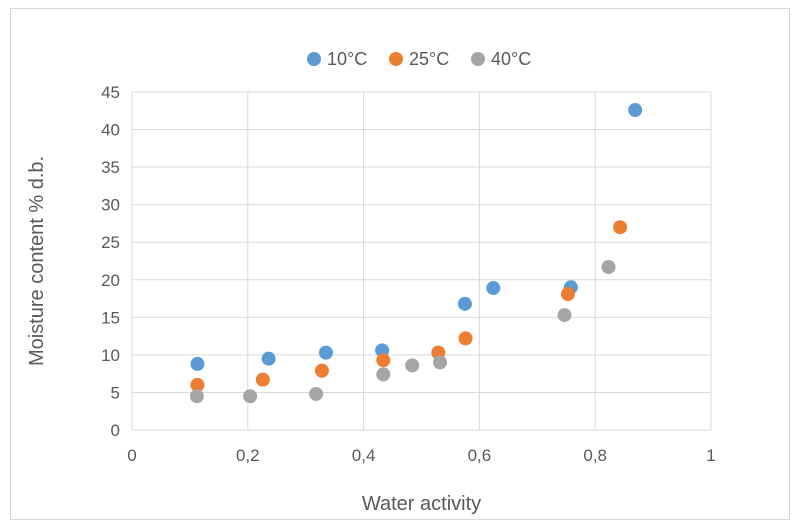  Describe the element at coordinates (110, 92) in the screenshot. I see `y-tick-label: 45` at that location.